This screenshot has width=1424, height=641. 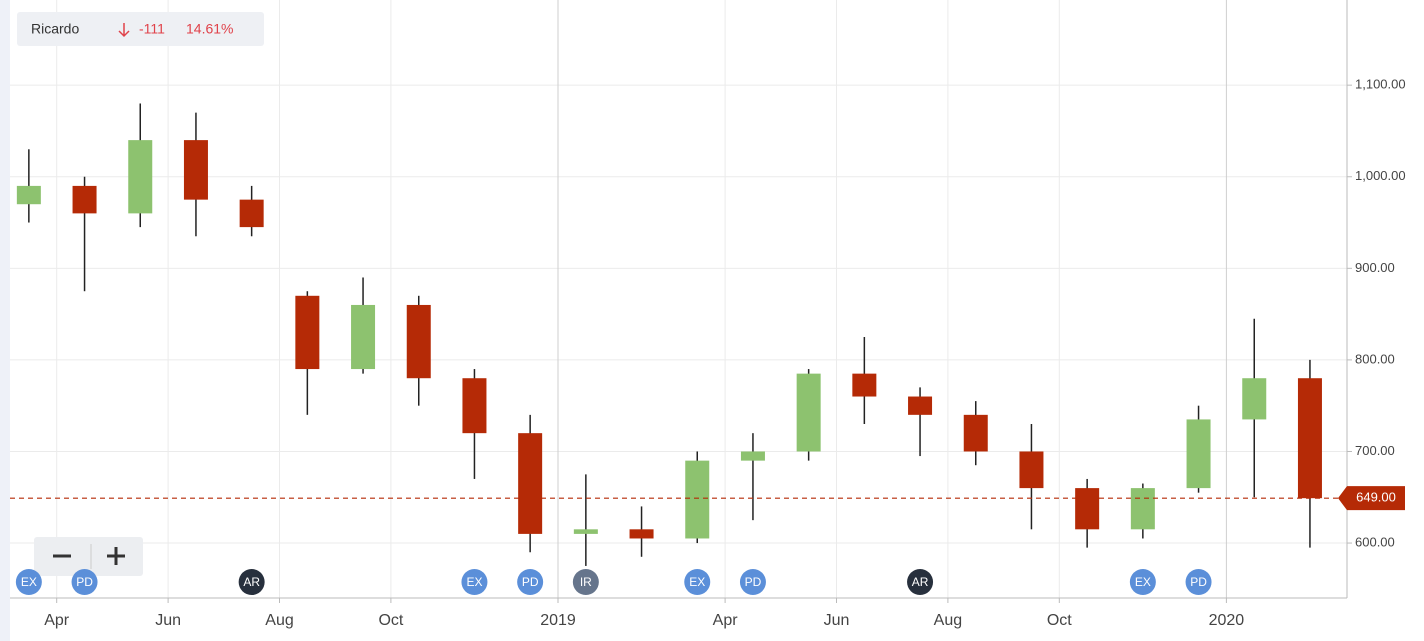 What do you see at coordinates (558, 620) in the screenshot?
I see `x-tick-label: 2019` at bounding box center [558, 620].